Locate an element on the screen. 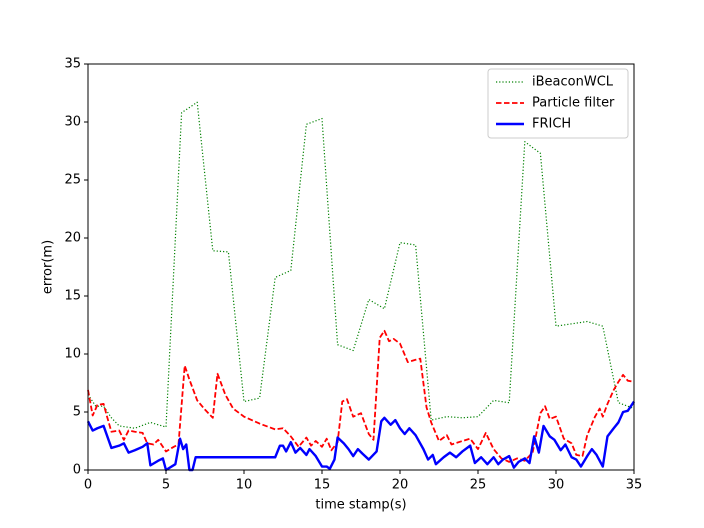 This screenshot has height=528, width=704. legend-label: Particle filter is located at coordinates (573, 103).